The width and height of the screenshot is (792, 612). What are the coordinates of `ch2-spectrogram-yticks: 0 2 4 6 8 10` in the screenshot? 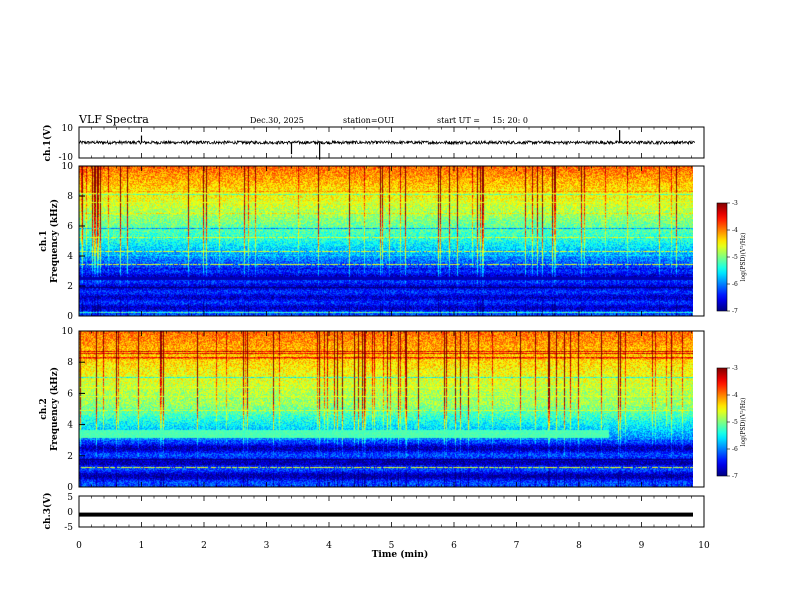 It's located at (73, 410).